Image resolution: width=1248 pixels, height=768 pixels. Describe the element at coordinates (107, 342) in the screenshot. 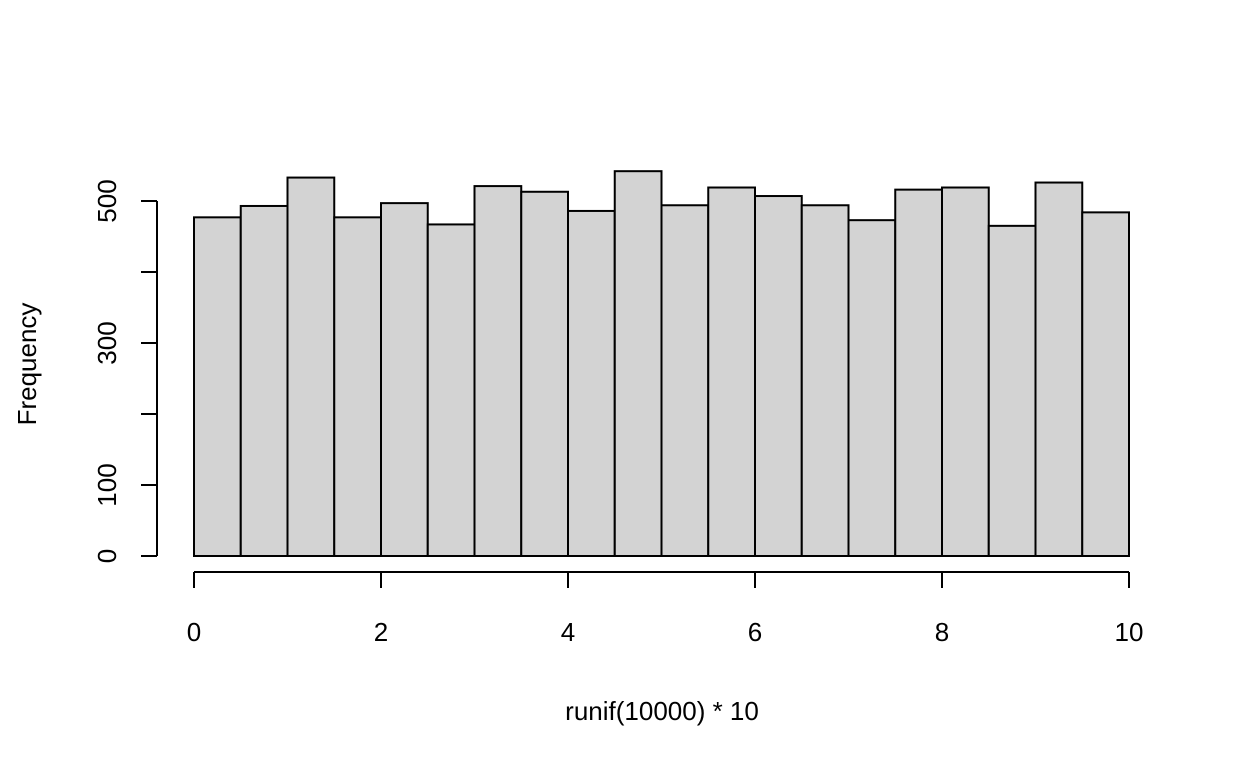

I see `y-tick-label: 300` at that location.